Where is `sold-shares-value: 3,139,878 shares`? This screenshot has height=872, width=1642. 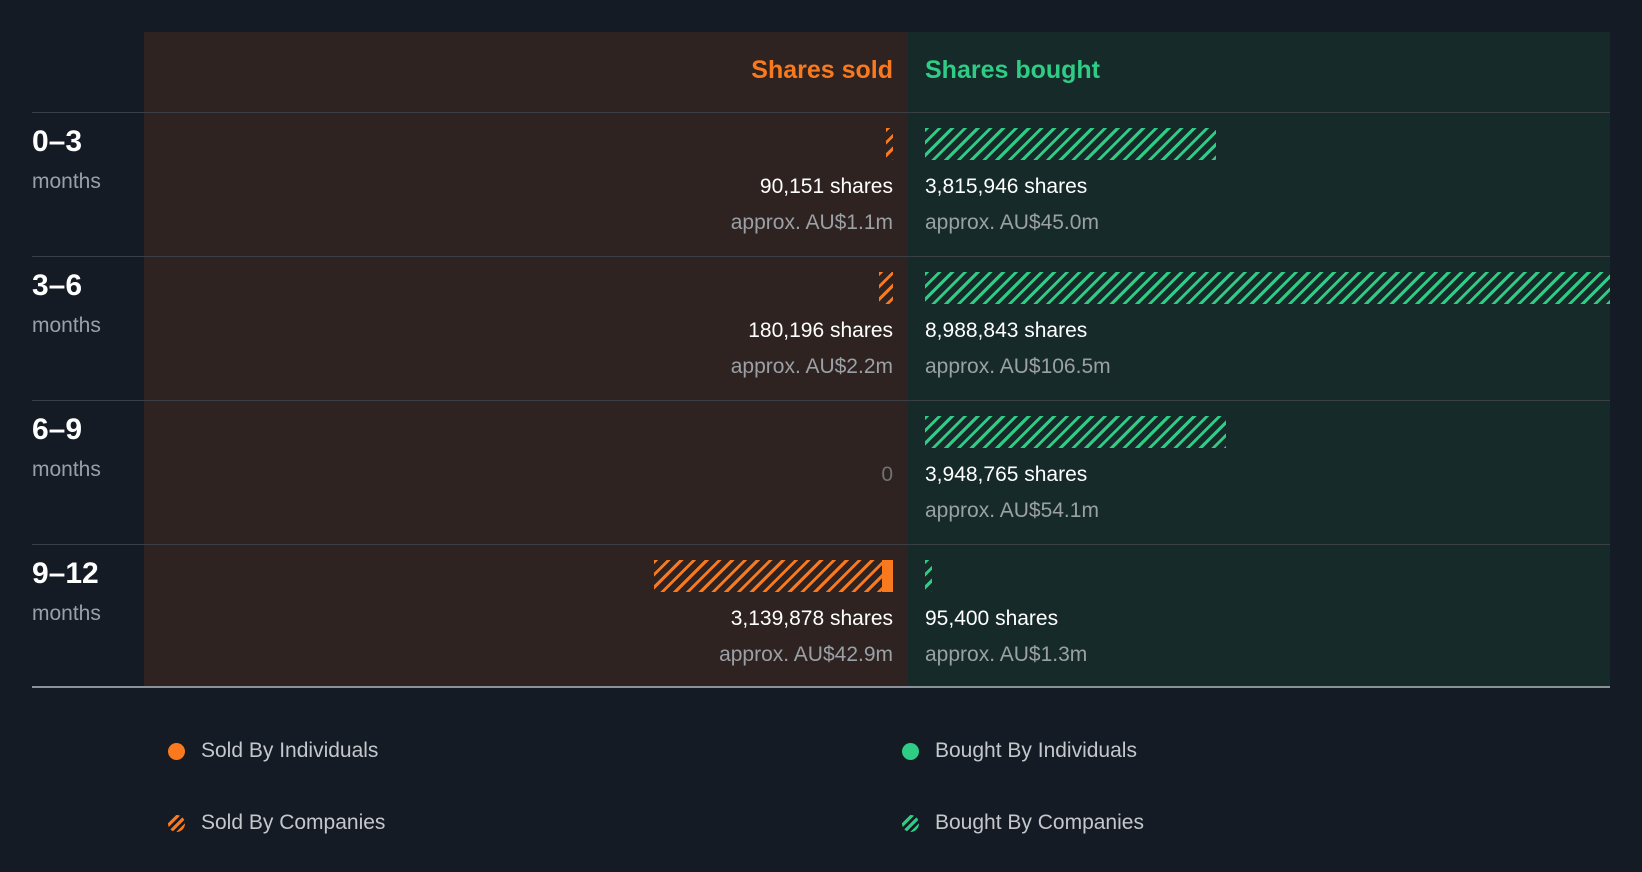
sold-shares-value: 3,139,878 shares is located at coordinates (811, 618).